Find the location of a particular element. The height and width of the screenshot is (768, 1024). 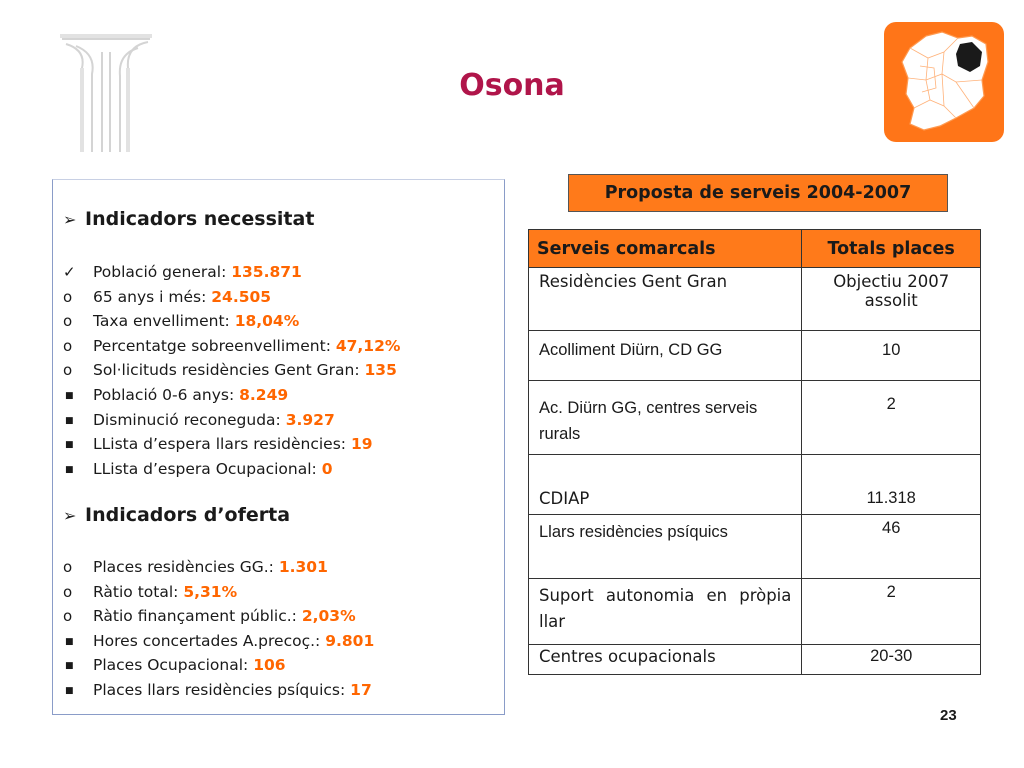

list-item: ✓ Població general: 135.871 is located at coordinates (283, 272).